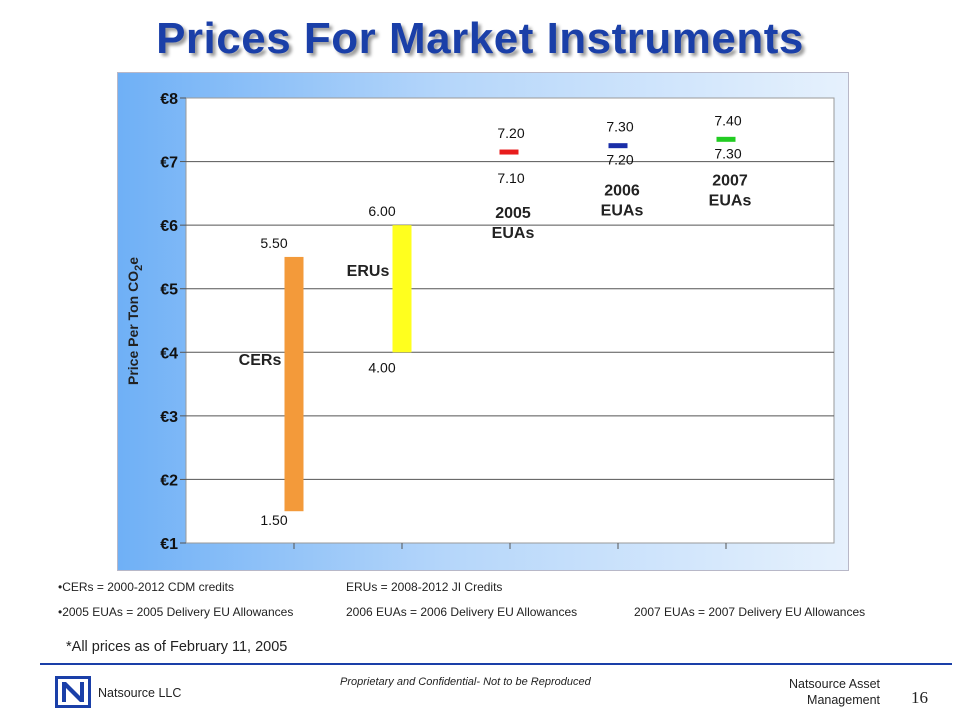 This screenshot has width=960, height=720. I want to click on low-value-label: 7.30, so click(727, 153).